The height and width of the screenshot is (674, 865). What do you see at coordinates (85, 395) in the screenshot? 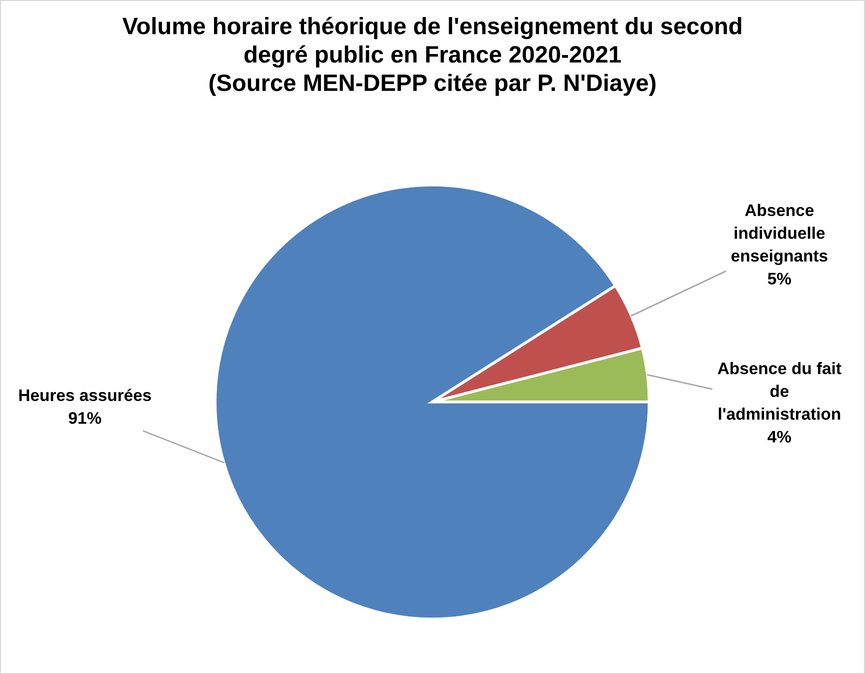
I see `slice-label: Heures assurées` at bounding box center [85, 395].